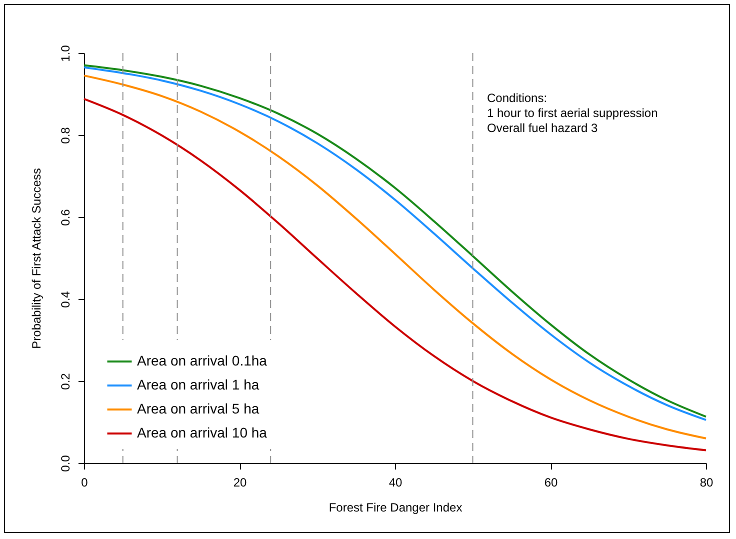 This screenshot has height=539, width=736. Describe the element at coordinates (395, 507) in the screenshot. I see `x-axis-title: Forest Fire Danger Index` at that location.